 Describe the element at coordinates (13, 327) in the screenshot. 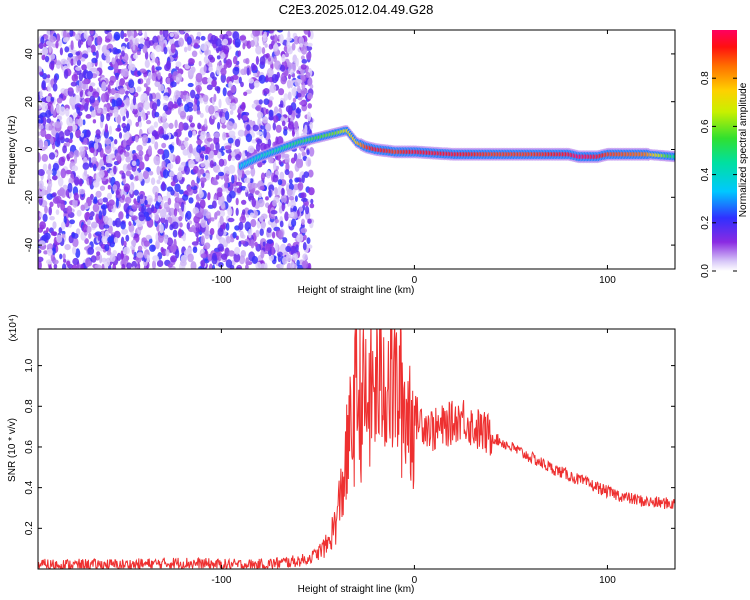

I see `snr-y-multiplier: (x10⁴)` at that location.